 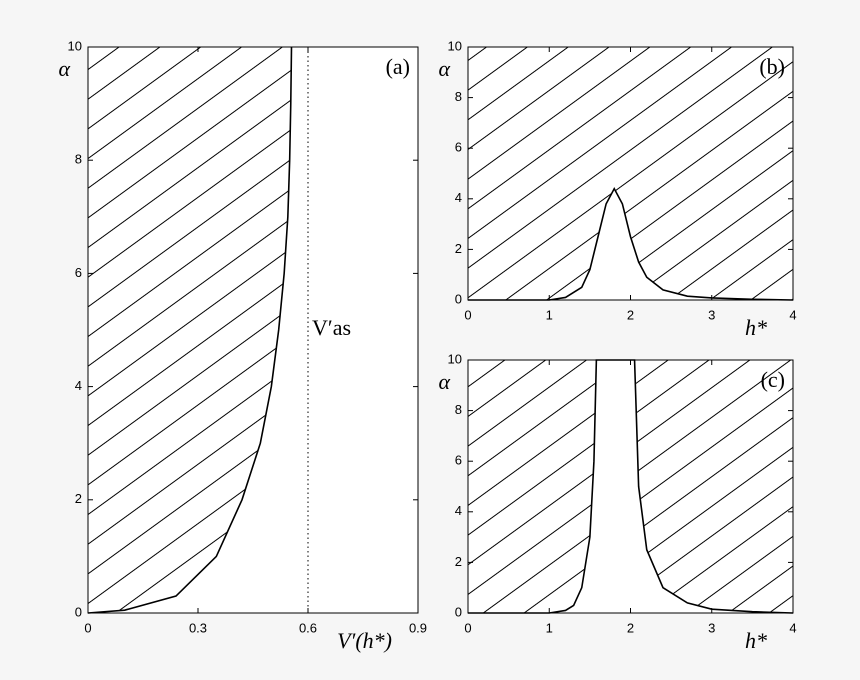 What do you see at coordinates (331, 327) in the screenshot?
I see `asymptote-label: V′as` at bounding box center [331, 327].